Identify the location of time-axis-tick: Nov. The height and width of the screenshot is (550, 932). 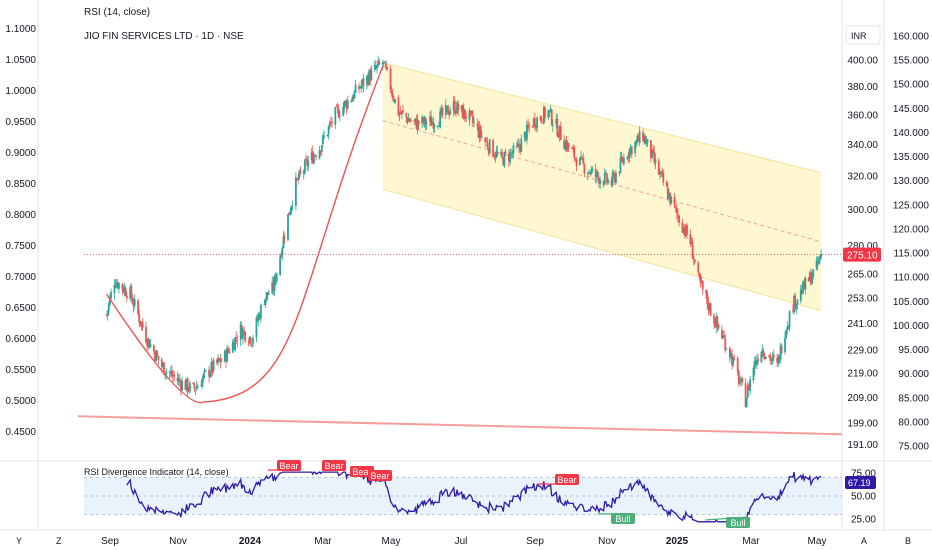
(607, 541).